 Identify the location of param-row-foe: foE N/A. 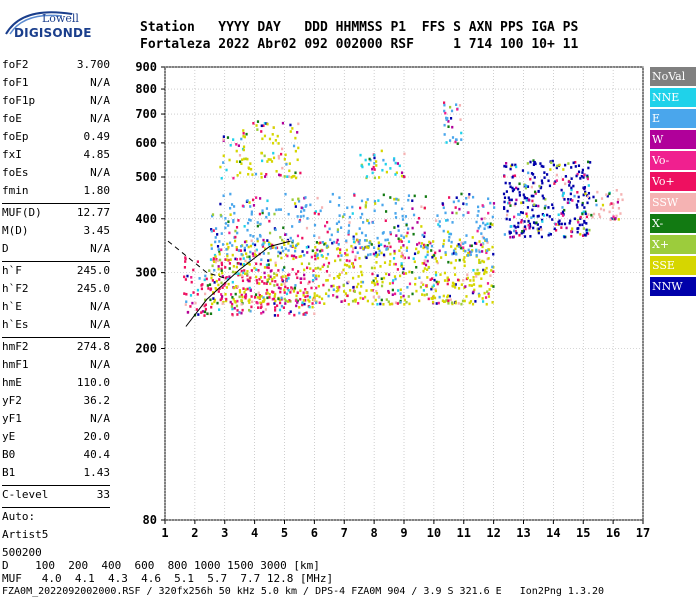
(56, 121).